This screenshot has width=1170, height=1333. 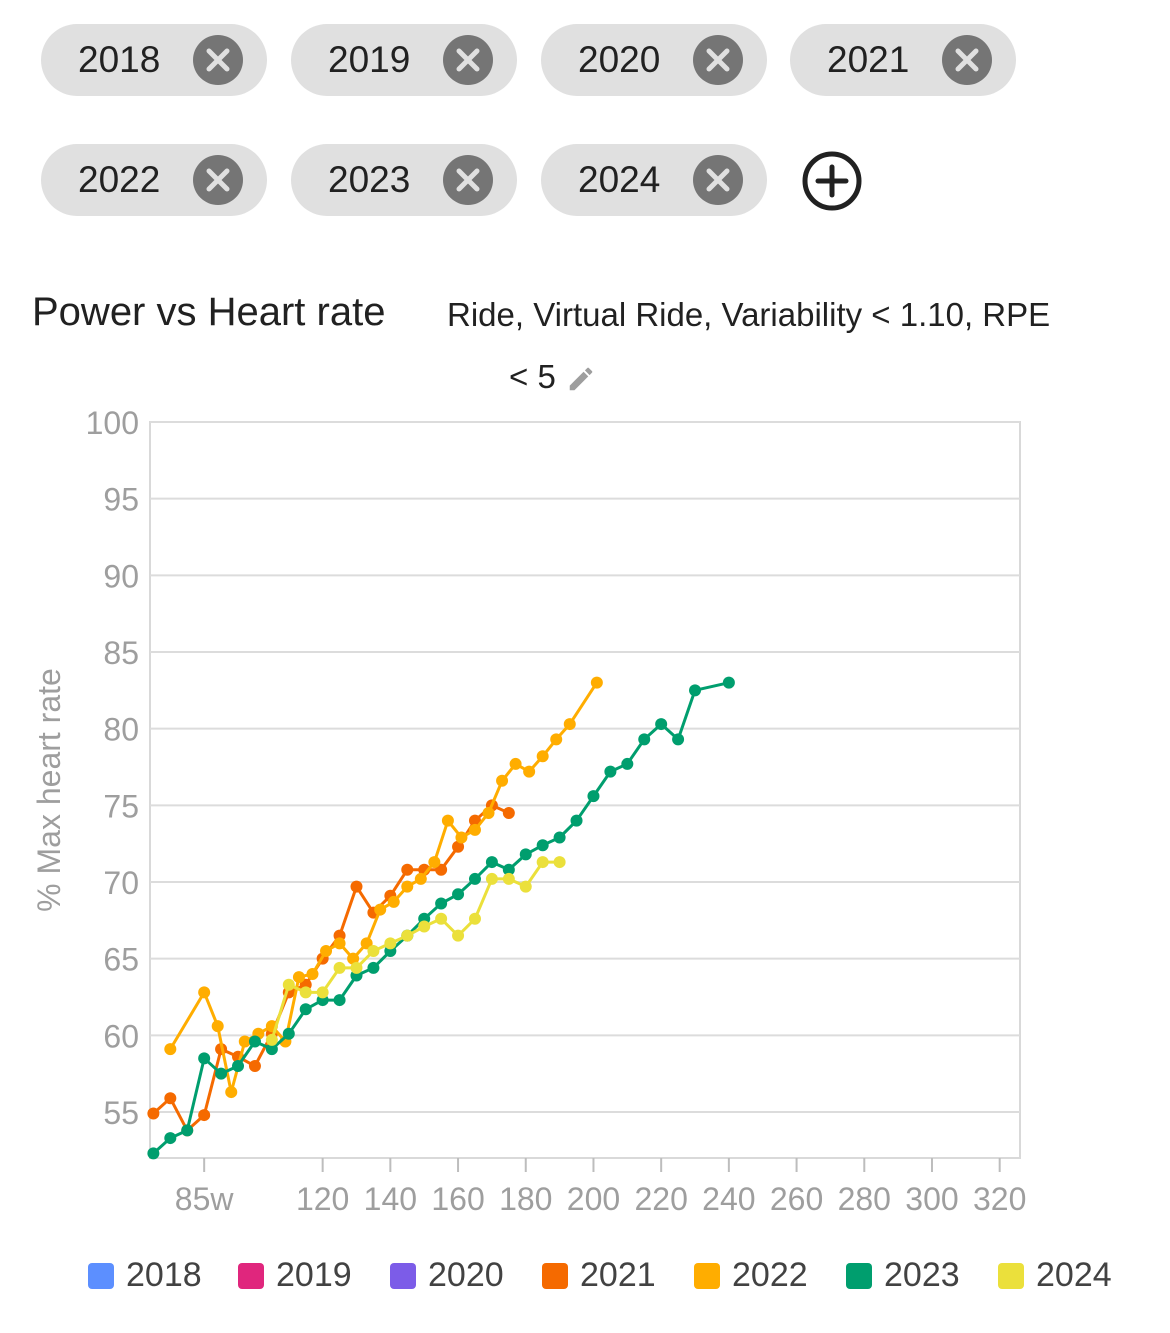 I want to click on year-chip-2022: 2022, so click(x=154, y=180).